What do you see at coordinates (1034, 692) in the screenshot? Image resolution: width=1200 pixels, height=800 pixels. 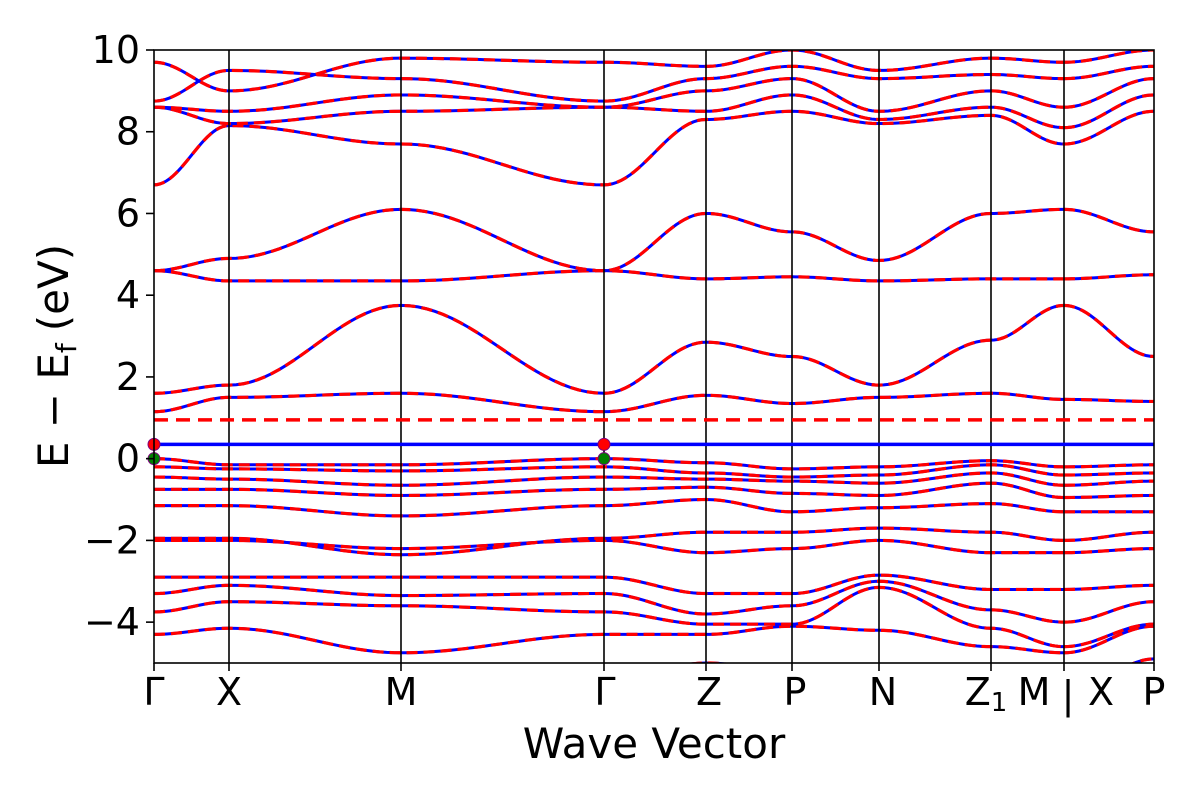 I see `xtick-label-m-2: M` at bounding box center [1034, 692].